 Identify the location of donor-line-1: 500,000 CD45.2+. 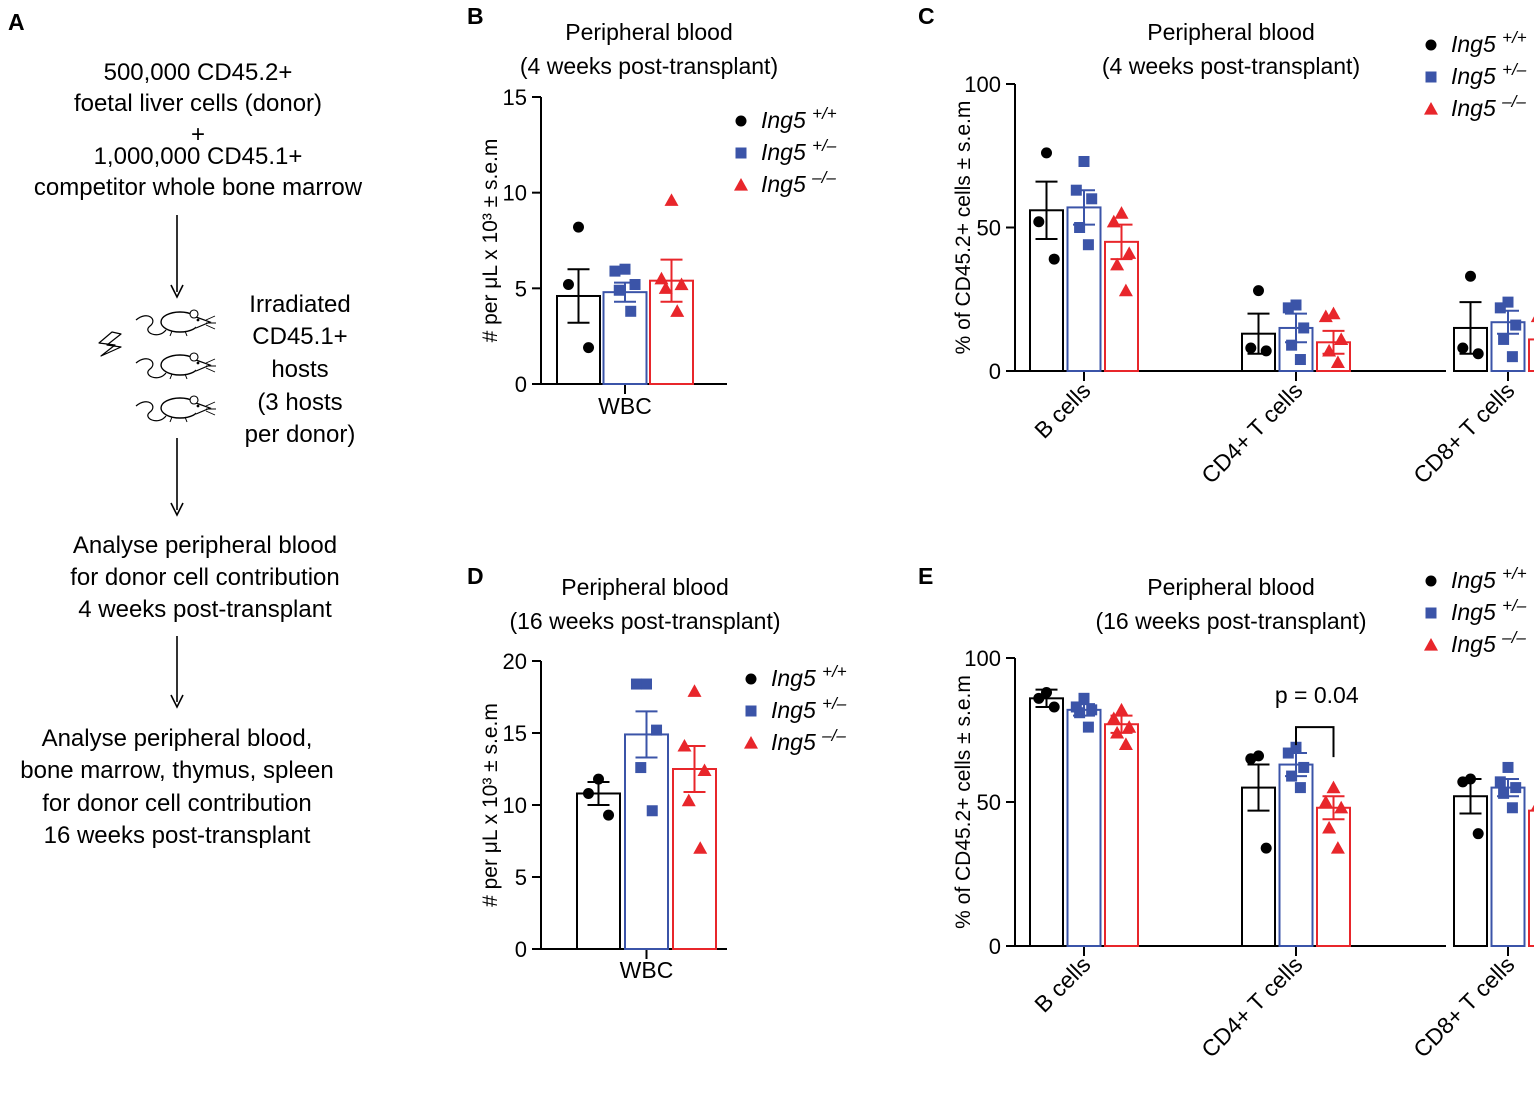
(198, 72).